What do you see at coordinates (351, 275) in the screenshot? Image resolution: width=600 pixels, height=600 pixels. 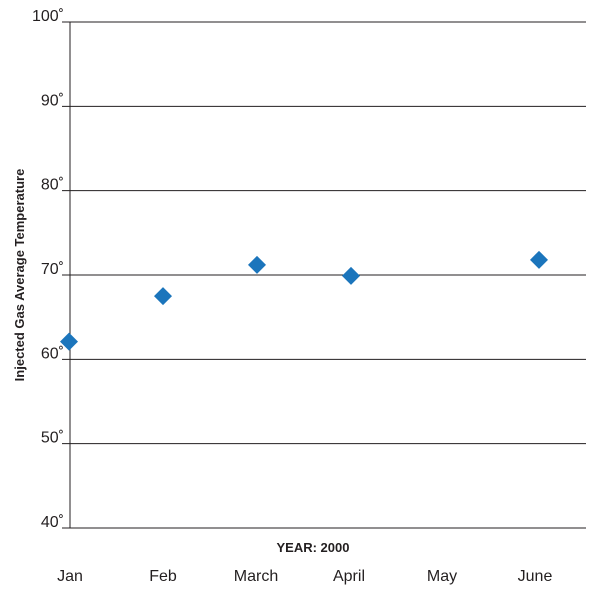 I see `data-point-april` at bounding box center [351, 275].